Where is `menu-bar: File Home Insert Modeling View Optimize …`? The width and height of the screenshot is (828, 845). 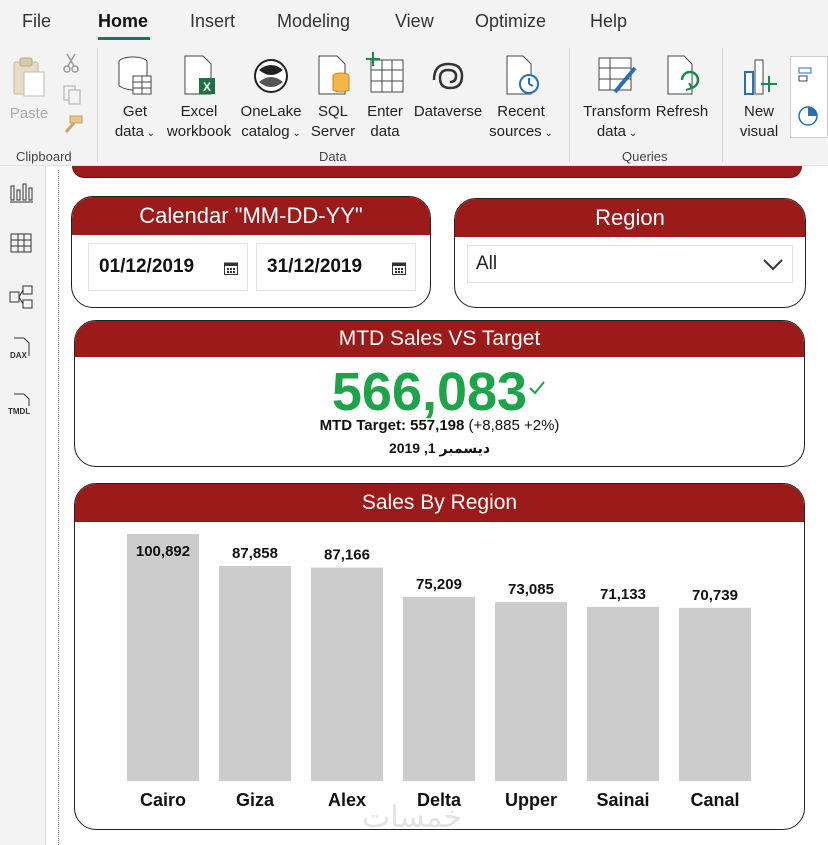
menu-bar: File Home Insert Modeling View Optimize … is located at coordinates (414, 21).